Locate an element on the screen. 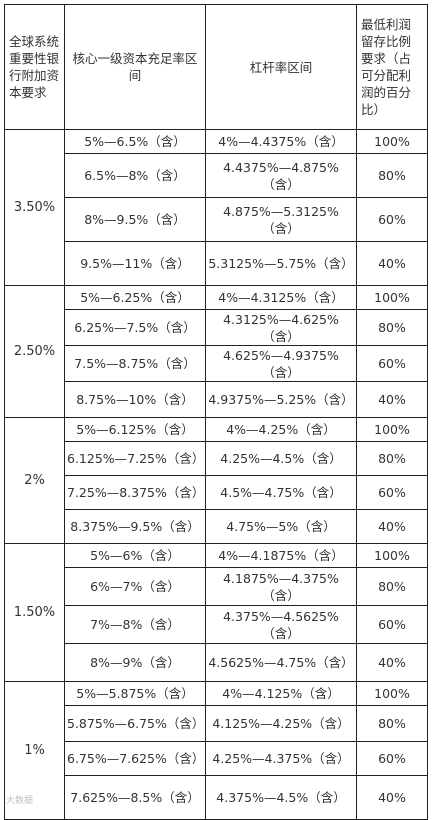  header-gsib-surcharge: 全球系统重要性银行附加资本要求 is located at coordinates (34, 67).